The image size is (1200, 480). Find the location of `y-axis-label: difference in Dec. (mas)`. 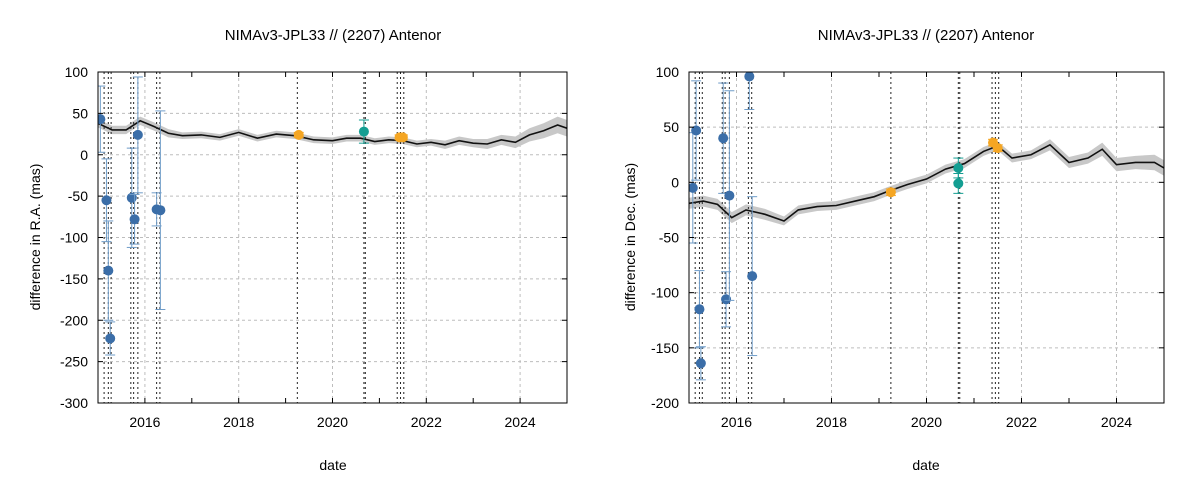

y-axis-label: difference in Dec. (mas) is located at coordinates (630, 237).